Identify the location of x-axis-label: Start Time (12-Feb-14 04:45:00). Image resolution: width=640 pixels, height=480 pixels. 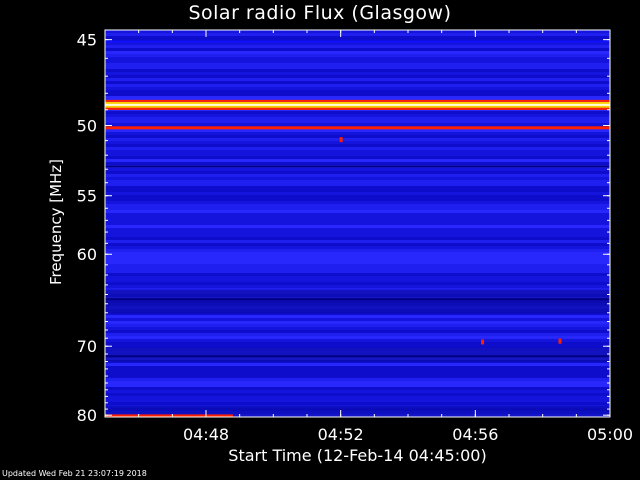
(357, 455).